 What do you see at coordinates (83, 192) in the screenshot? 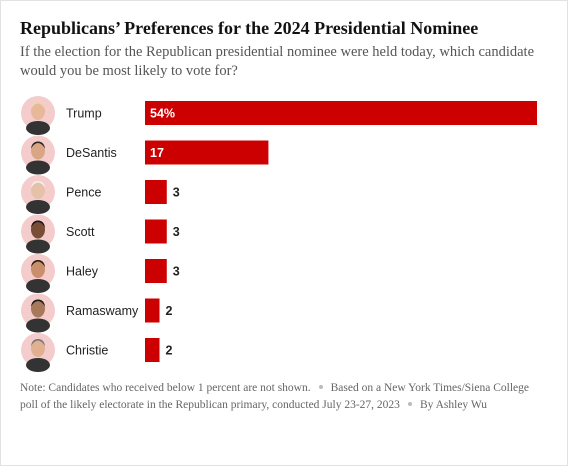
I see `category-label: Pence` at bounding box center [83, 192].